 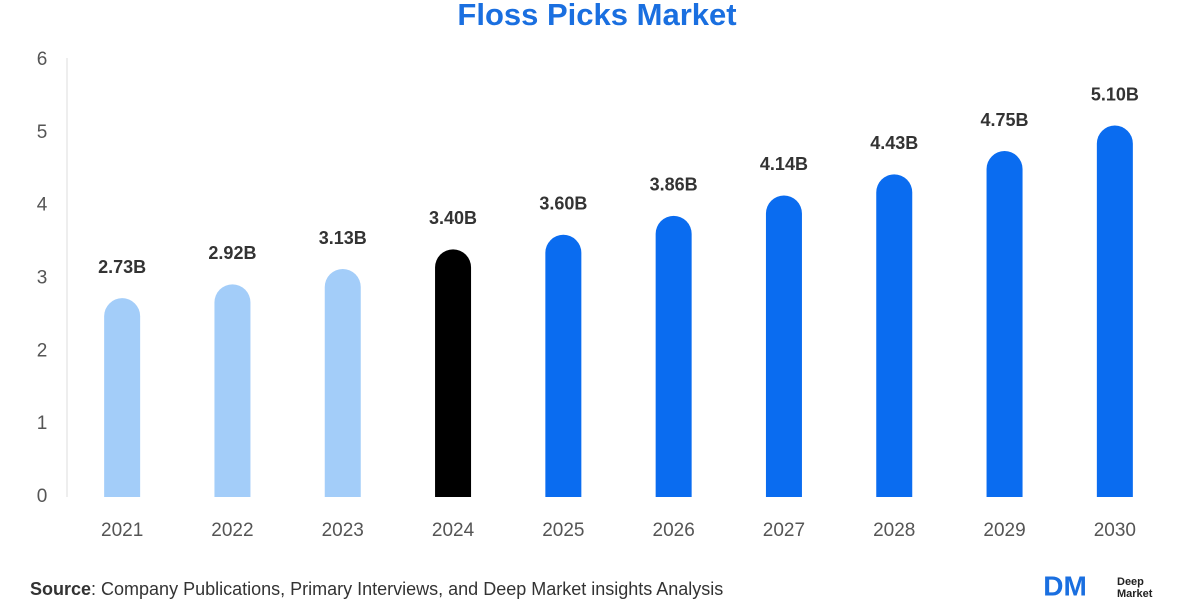 I want to click on y-tick-label: 6, so click(x=42, y=59).